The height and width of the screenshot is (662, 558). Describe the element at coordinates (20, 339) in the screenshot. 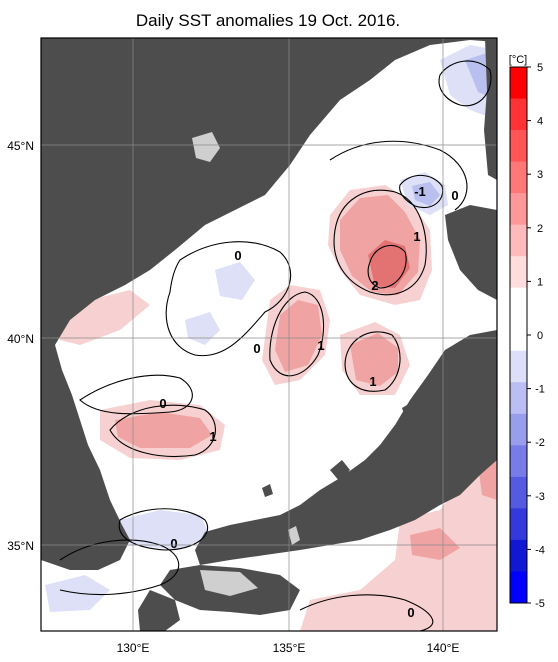

I see `lat-label: 40°N` at that location.